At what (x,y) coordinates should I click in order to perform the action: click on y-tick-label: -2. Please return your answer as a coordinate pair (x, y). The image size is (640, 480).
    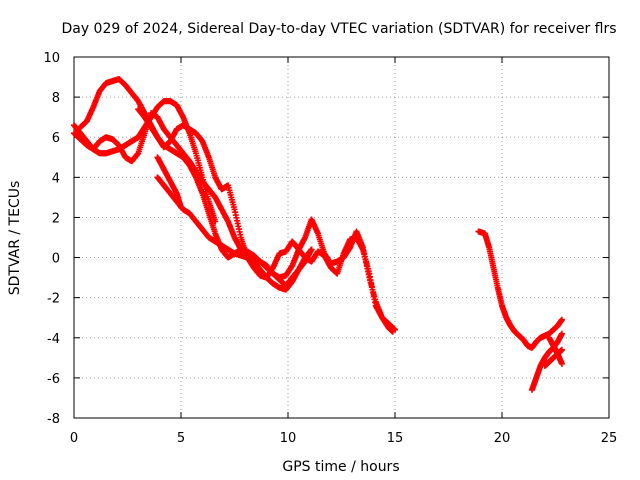
    Looking at the image, I should click on (53, 299).